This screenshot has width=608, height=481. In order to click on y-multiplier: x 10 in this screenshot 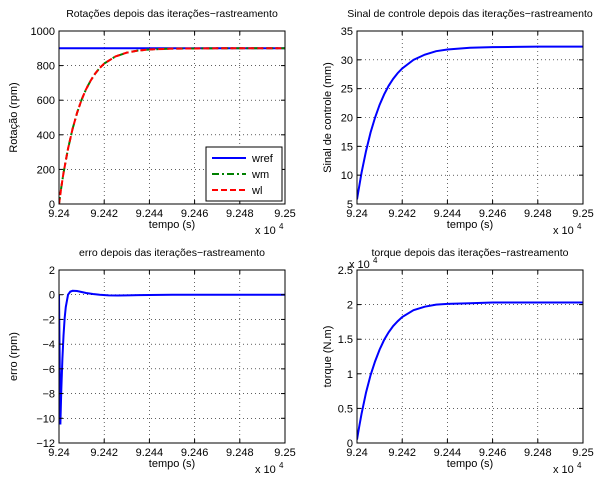, I will do `click(359, 265)`.